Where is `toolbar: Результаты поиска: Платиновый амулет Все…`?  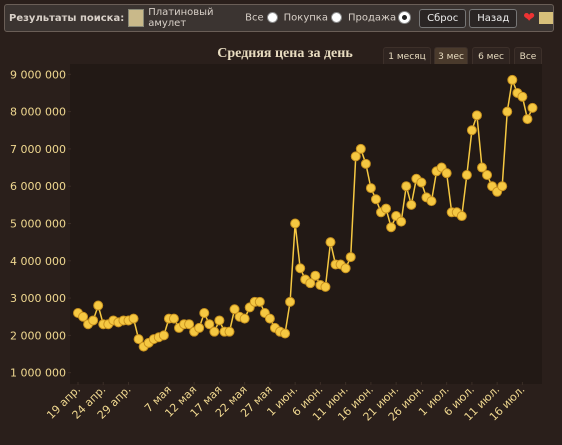
toolbar: Результаты поиска: Платиновый амулет Все… is located at coordinates (279, 18).